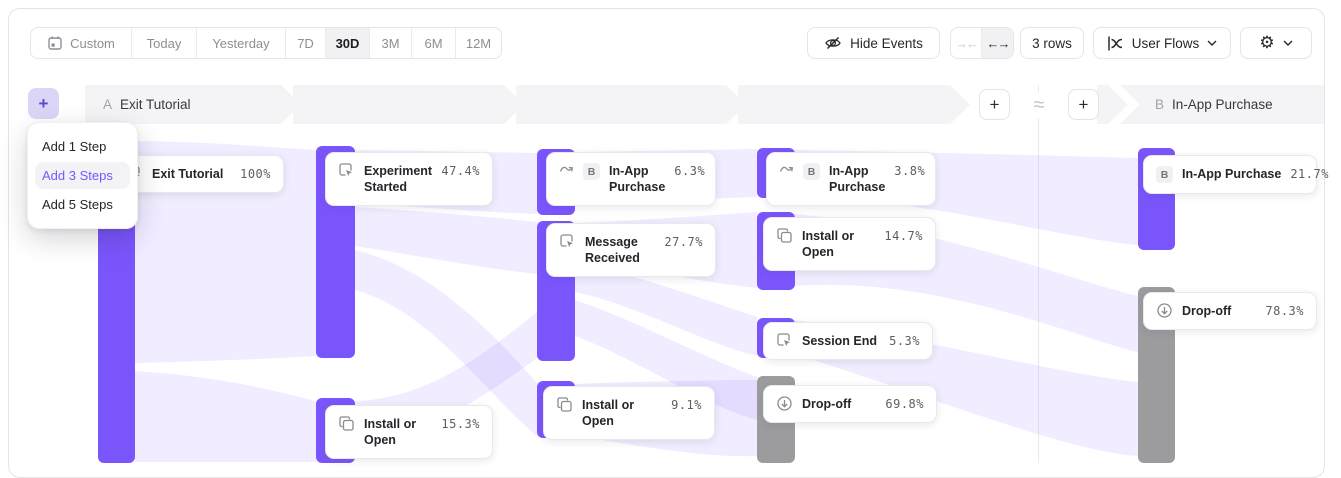 This screenshot has width=1341, height=478. Describe the element at coordinates (198, 174) in the screenshot. I see `node-exit-tutorial: Exit Tutorial 100%` at that location.